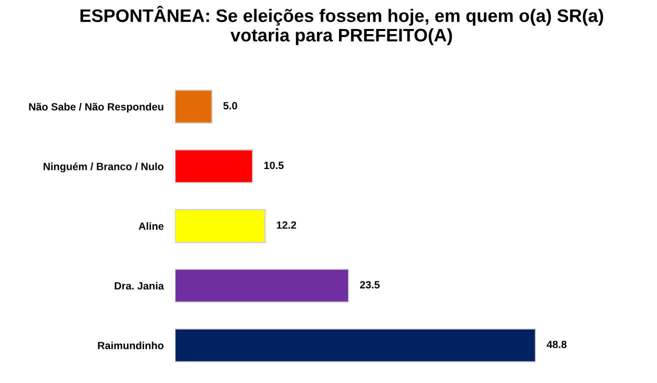 Image resolution: width=657 pixels, height=383 pixels. Describe the element at coordinates (139, 286) in the screenshot. I see `y-tick-label: Dra. Jania` at that location.